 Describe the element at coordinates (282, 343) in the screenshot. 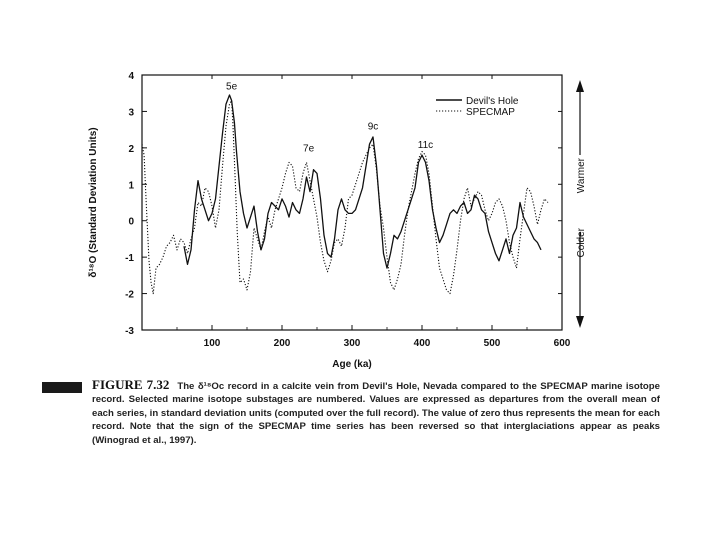

I see `x-tick-label: 200` at that location.